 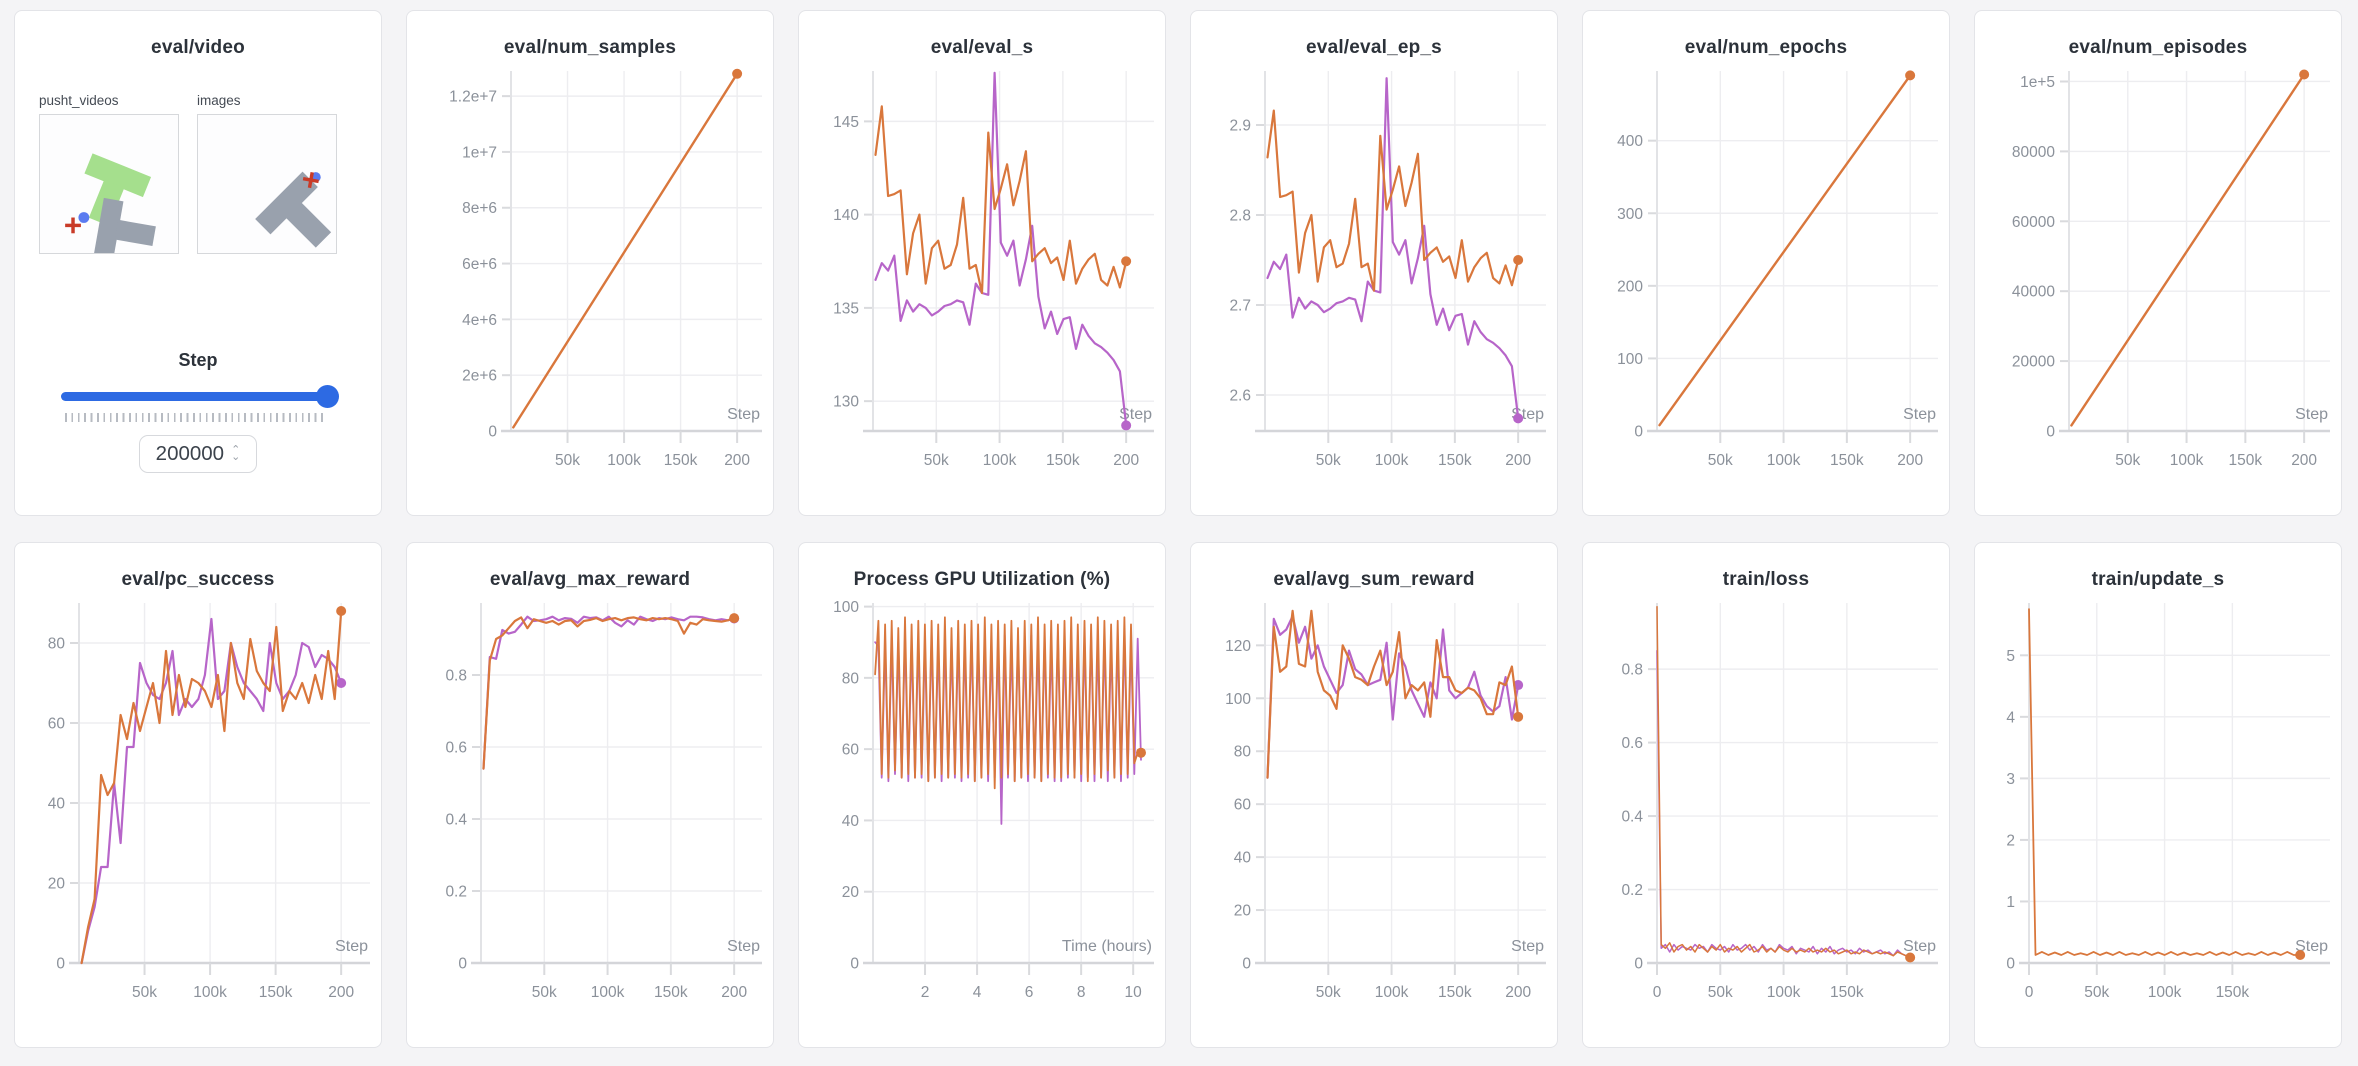 What do you see at coordinates (219, 100) in the screenshot?
I see `media-label: images` at bounding box center [219, 100].